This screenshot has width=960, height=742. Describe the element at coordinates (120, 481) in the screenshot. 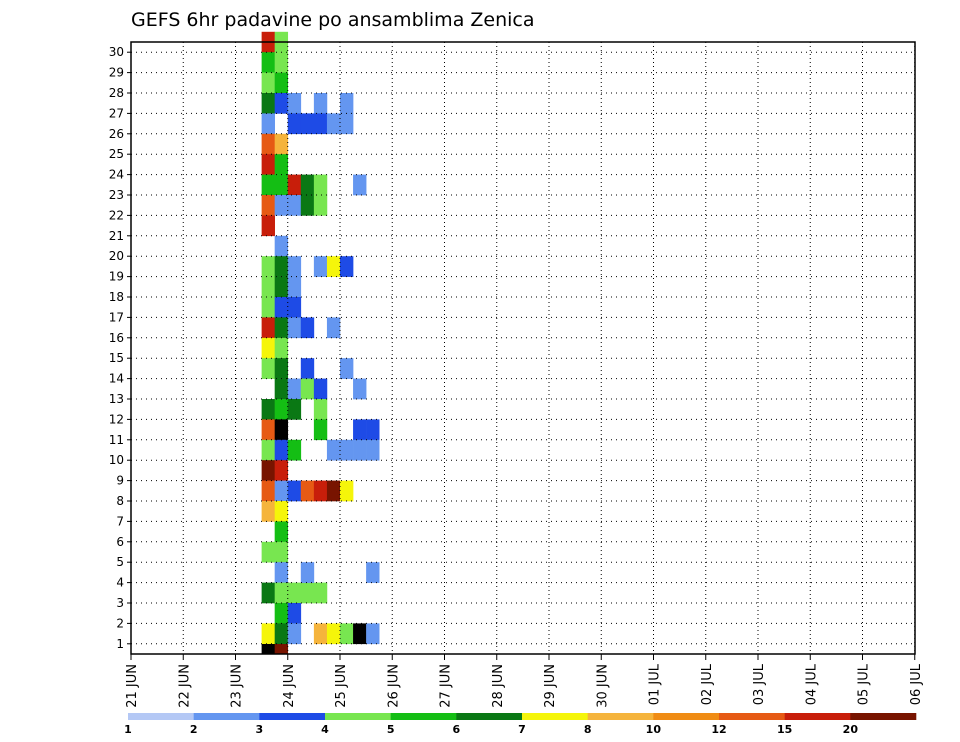

I see `y-tick-label: 9` at that location.